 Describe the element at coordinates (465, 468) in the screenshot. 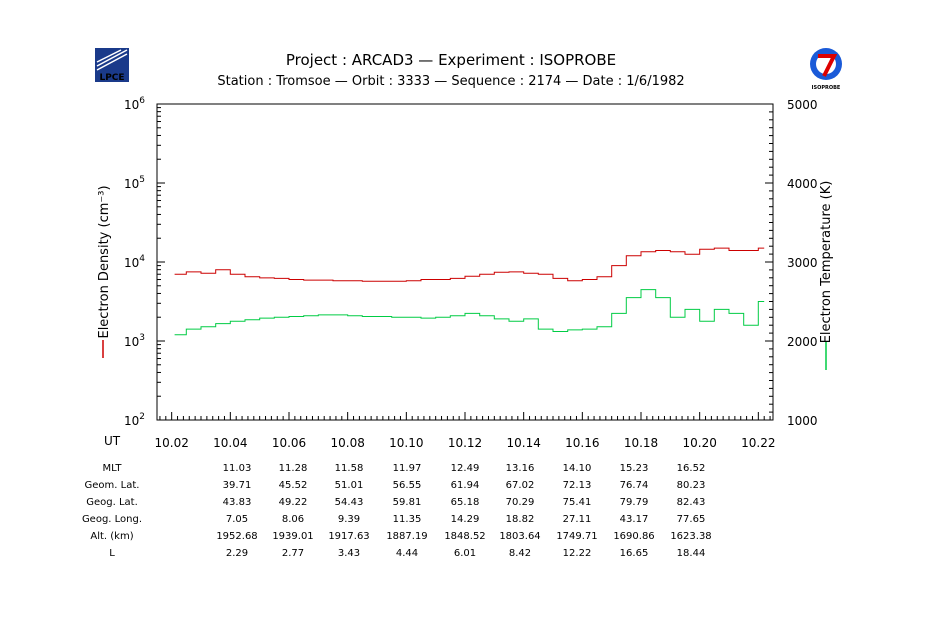

I see `ephemeris-cell: 12.49` at that location.